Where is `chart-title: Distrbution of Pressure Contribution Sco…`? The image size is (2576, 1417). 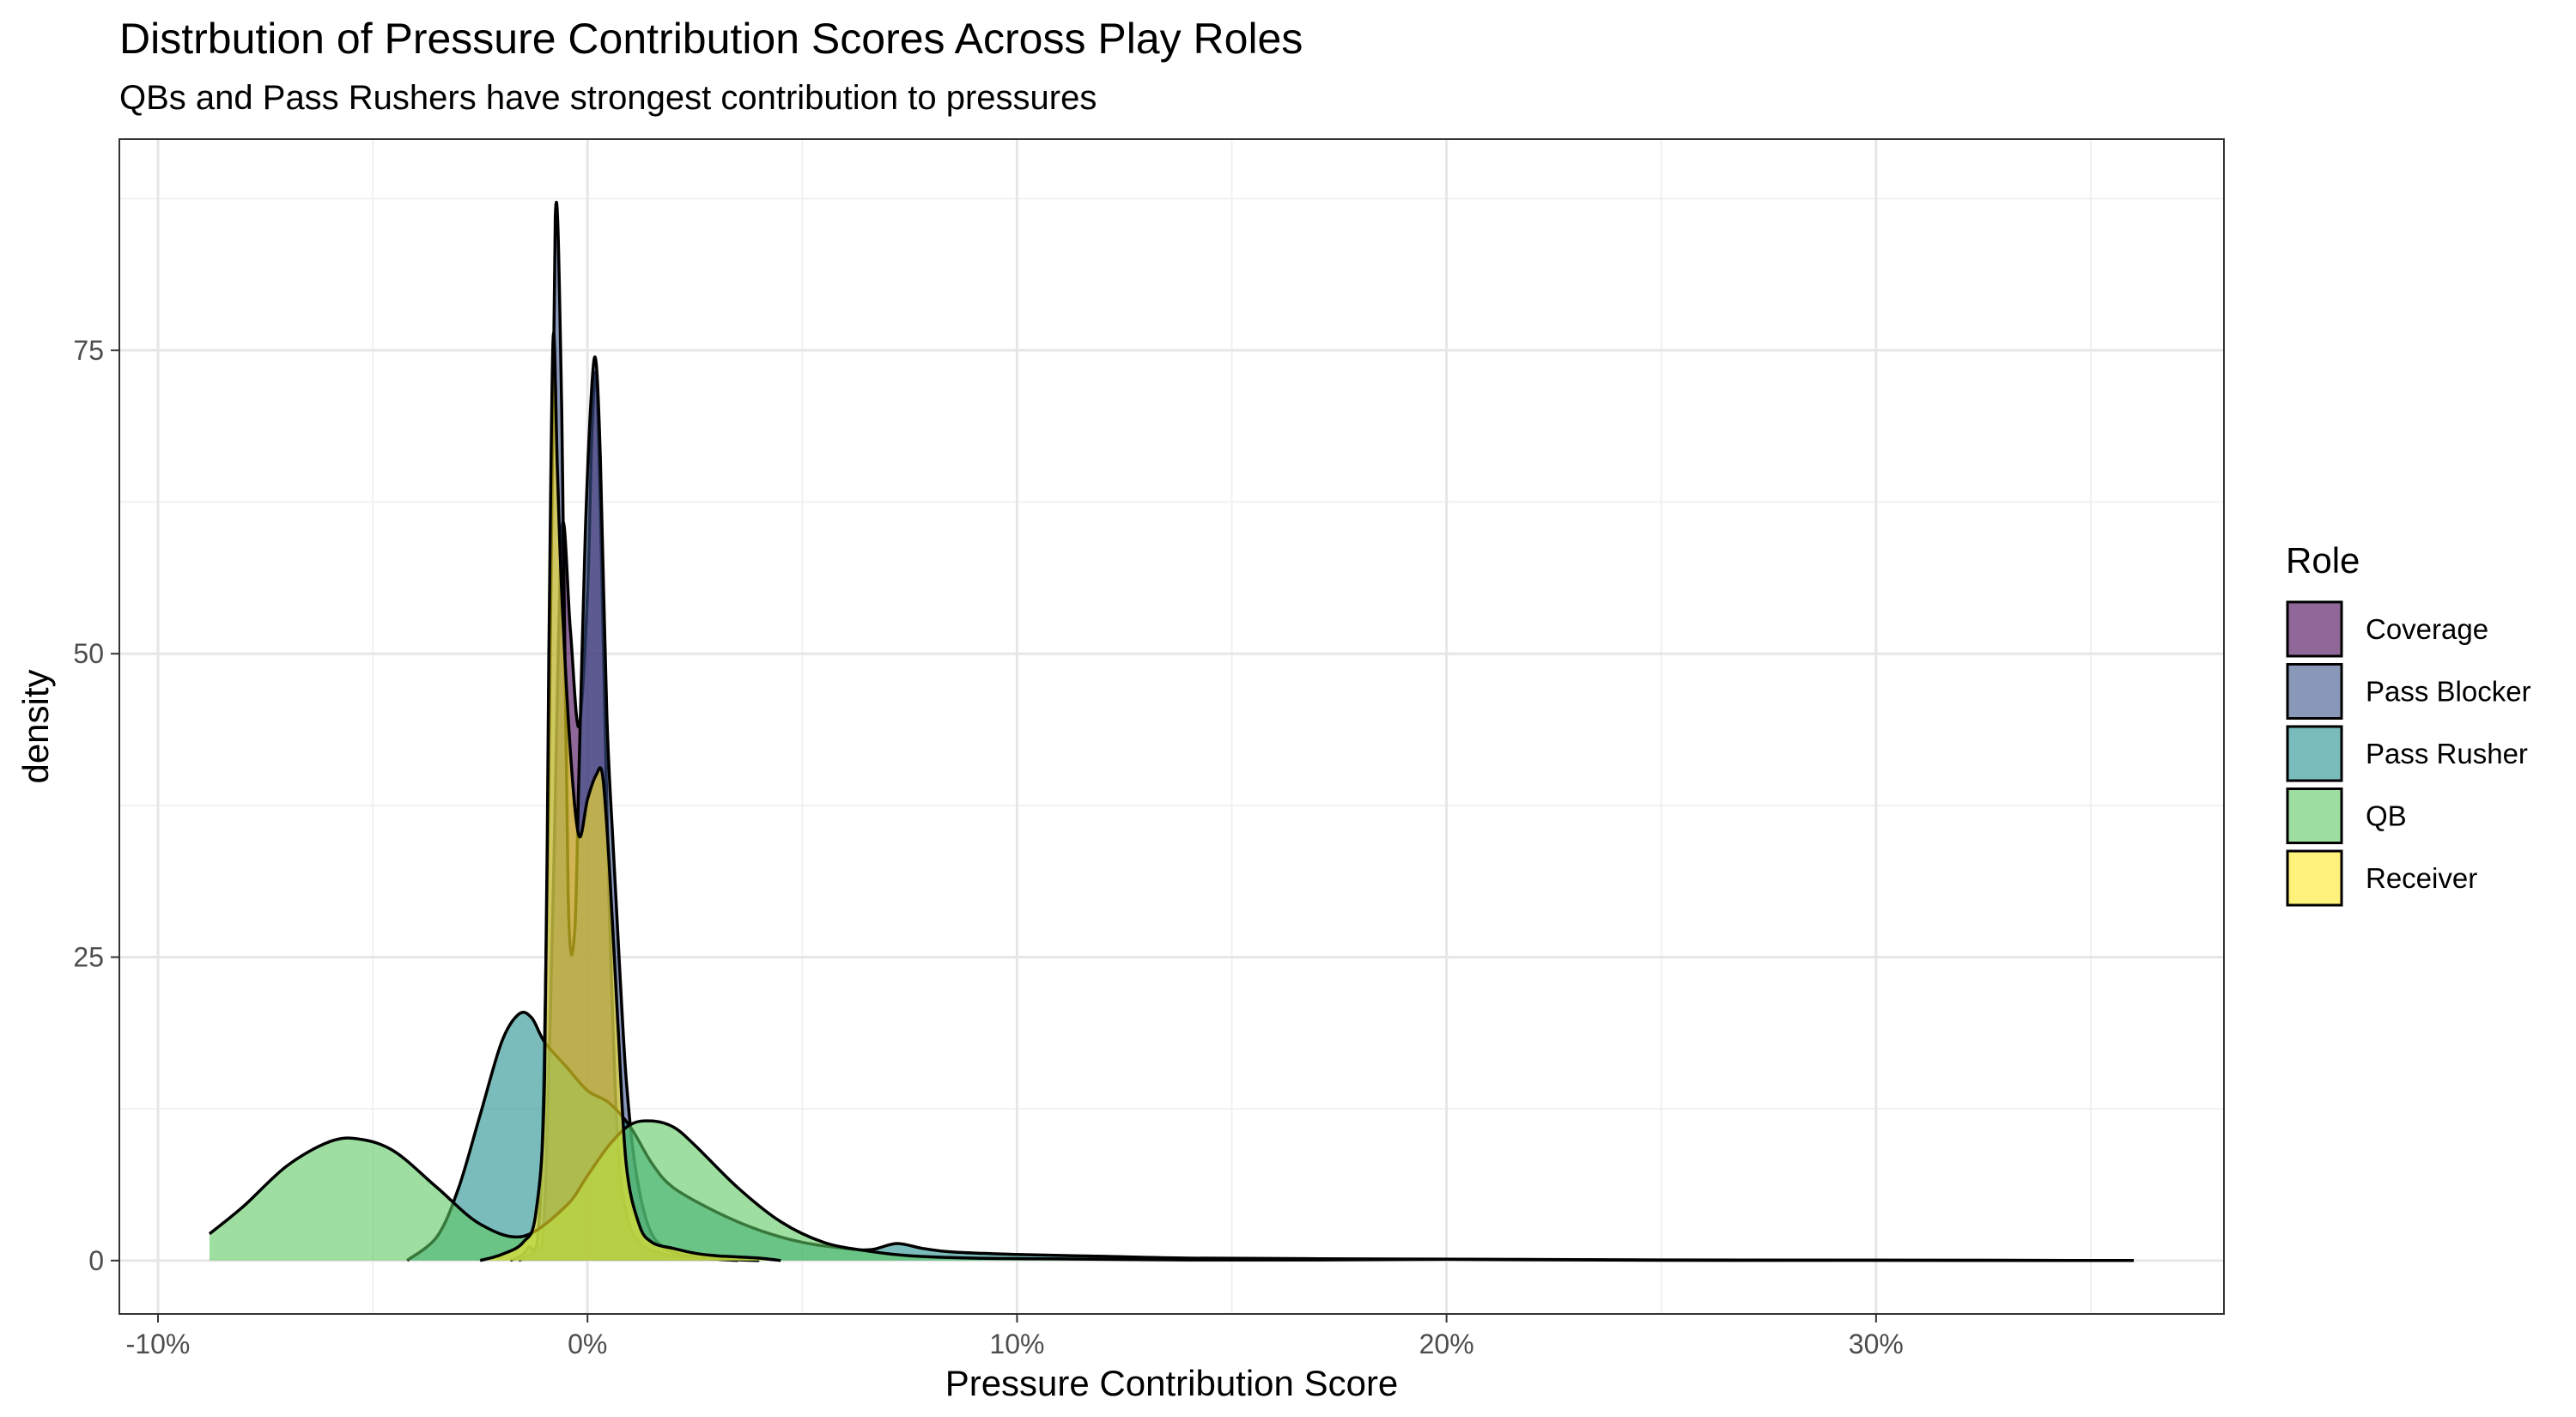
chart-title: Distrbution of Pressure Contribution Sco… is located at coordinates (711, 39).